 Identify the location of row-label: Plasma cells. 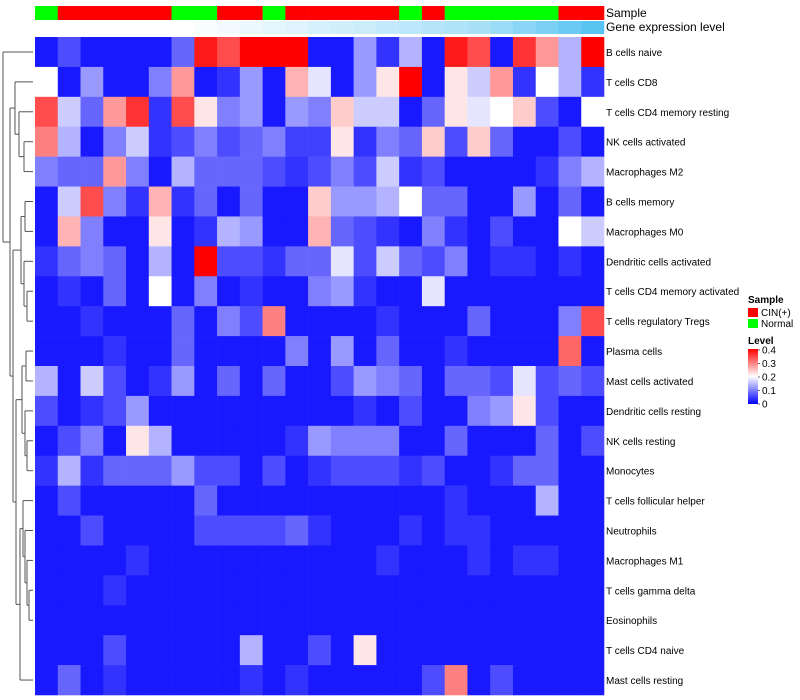
(634, 352).